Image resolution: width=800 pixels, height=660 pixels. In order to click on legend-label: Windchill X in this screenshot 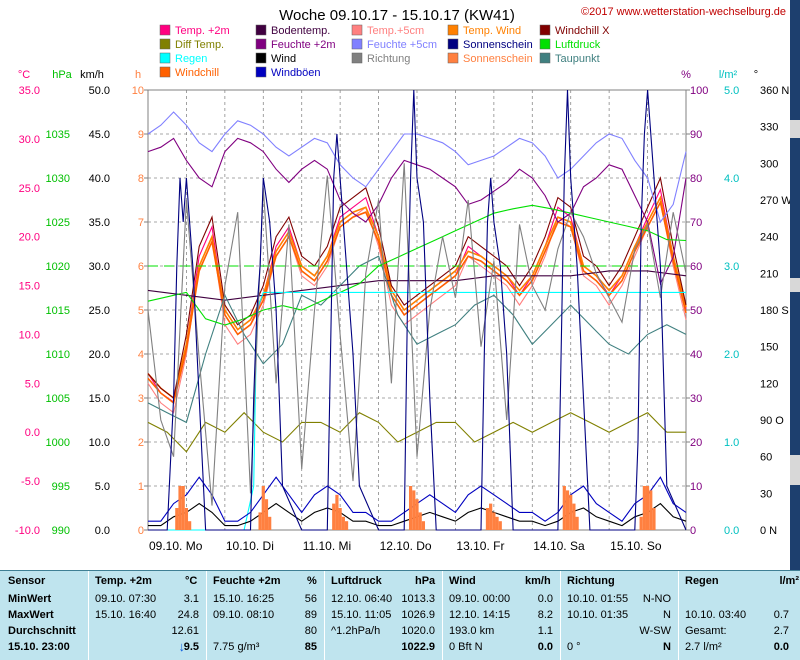, I will do `click(582, 31)`.